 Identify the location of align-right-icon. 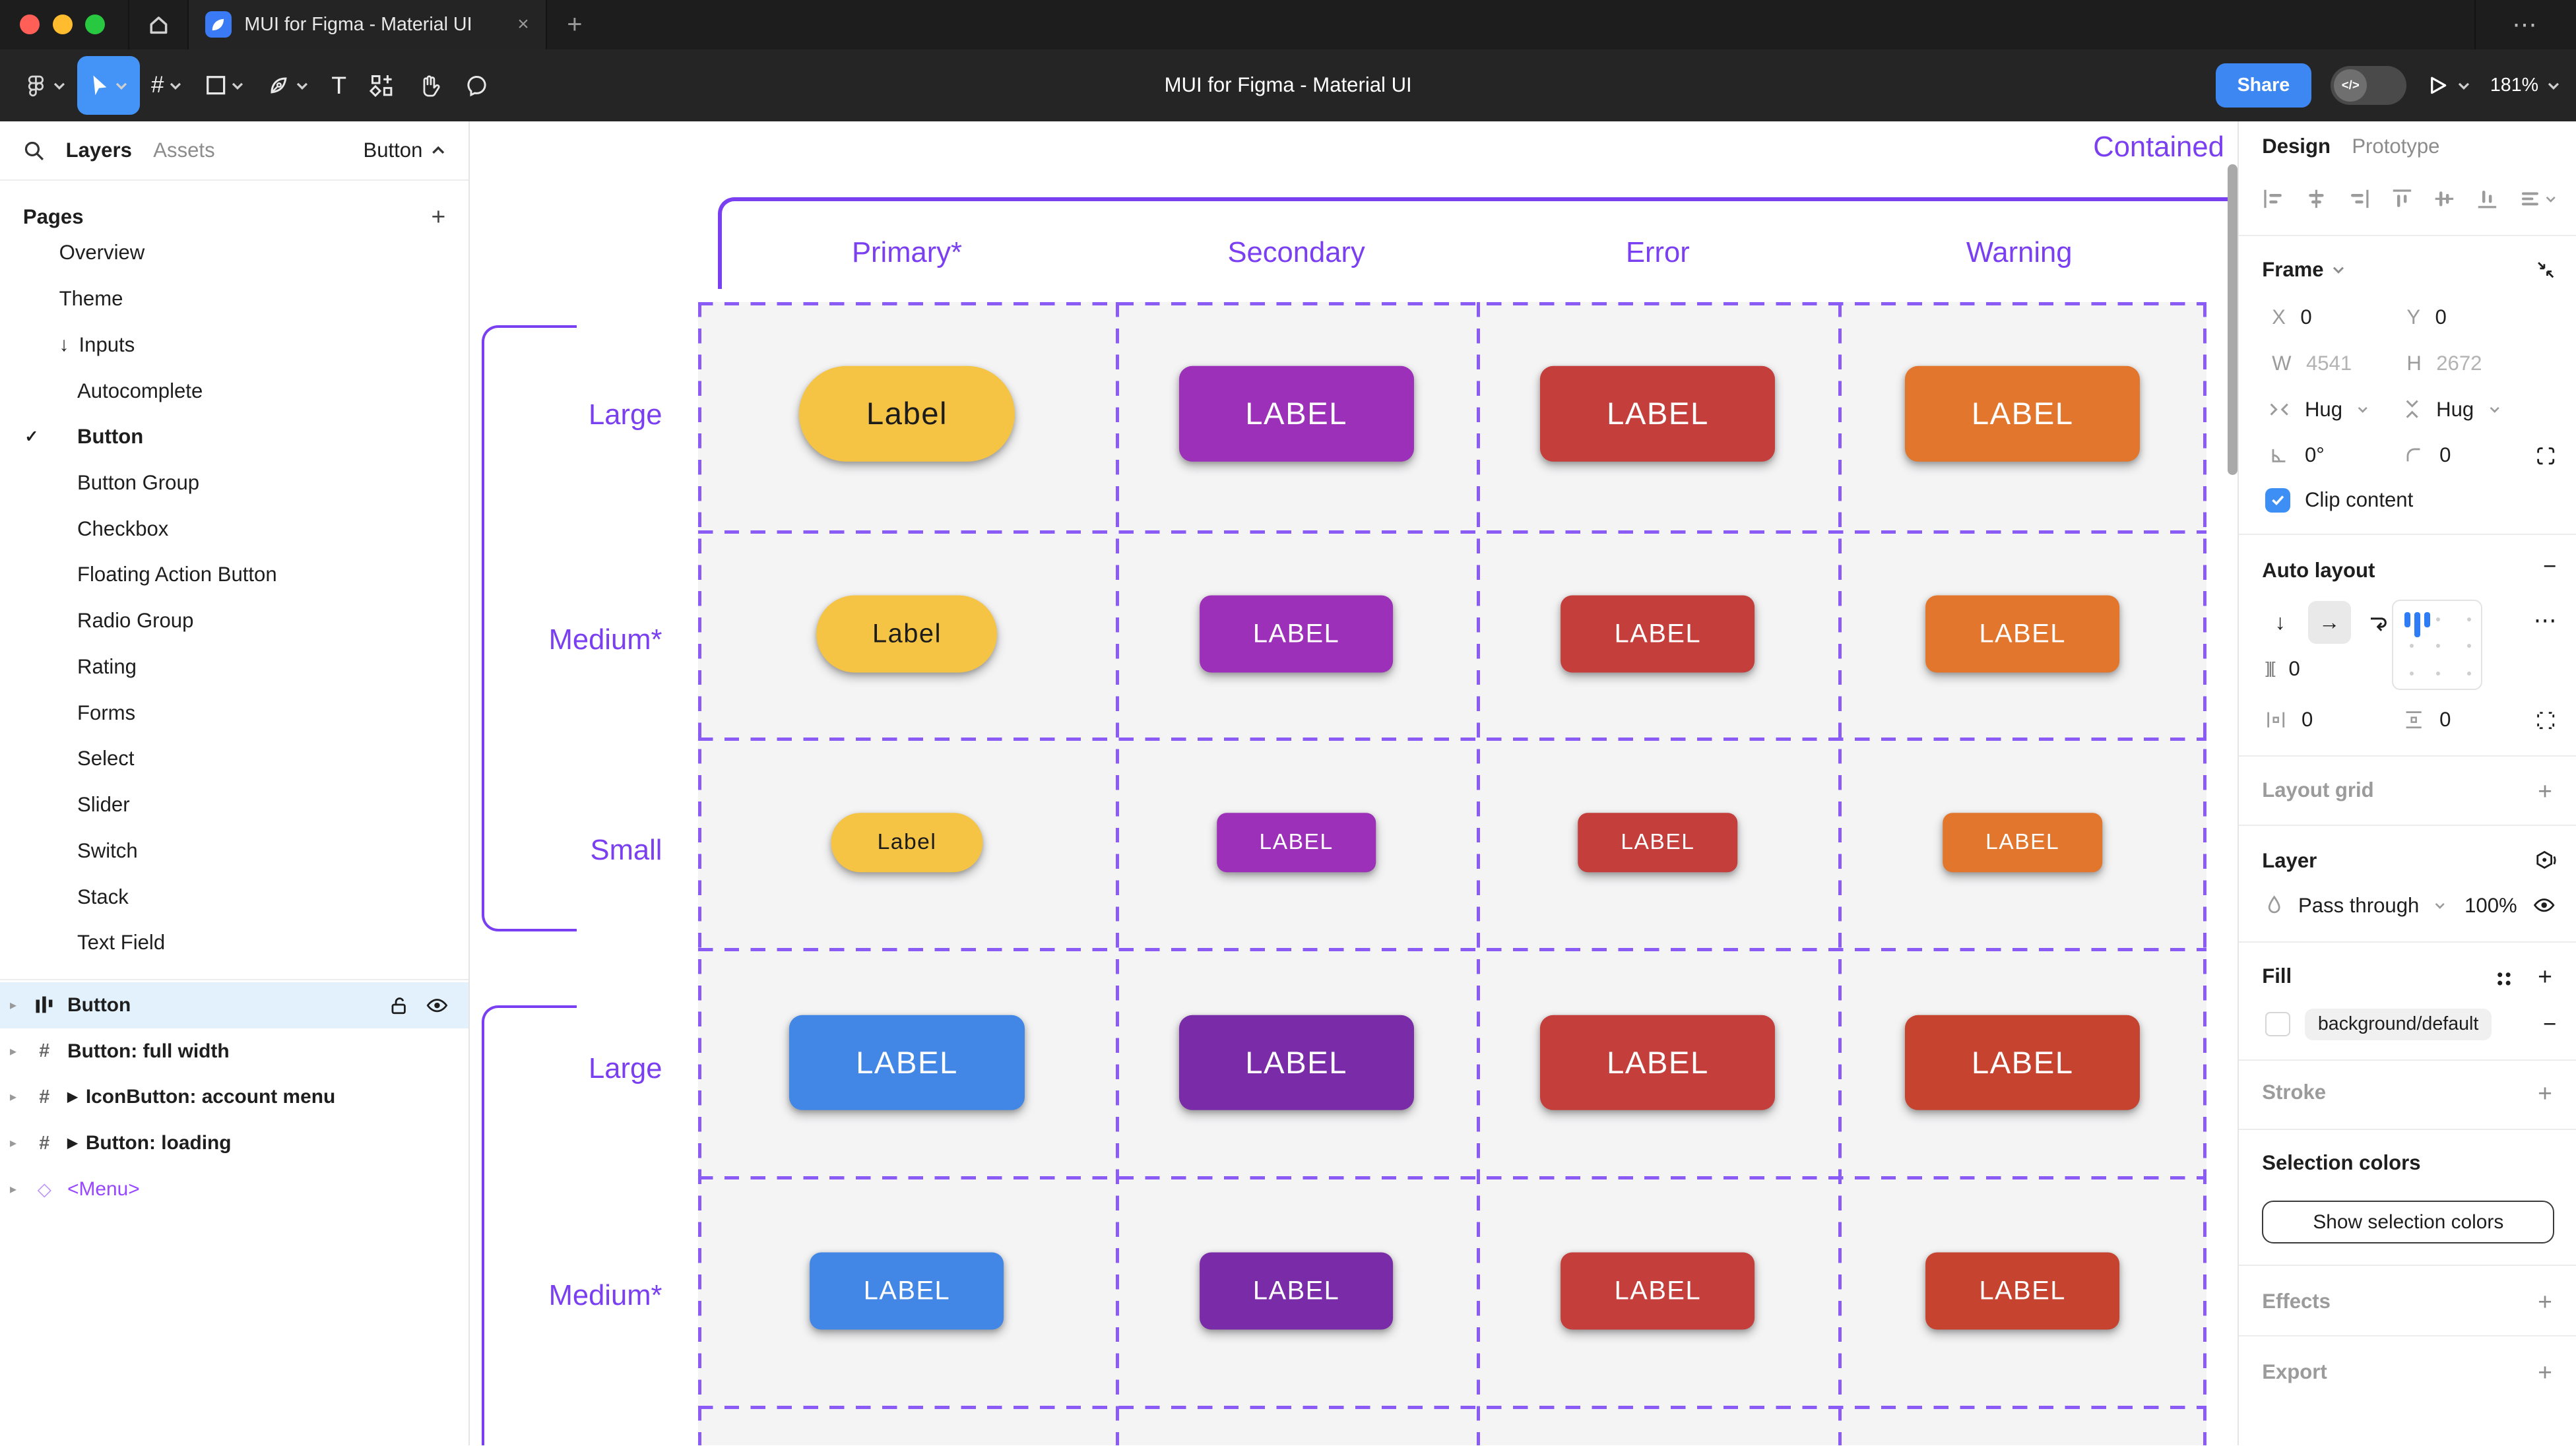
(2359, 198).